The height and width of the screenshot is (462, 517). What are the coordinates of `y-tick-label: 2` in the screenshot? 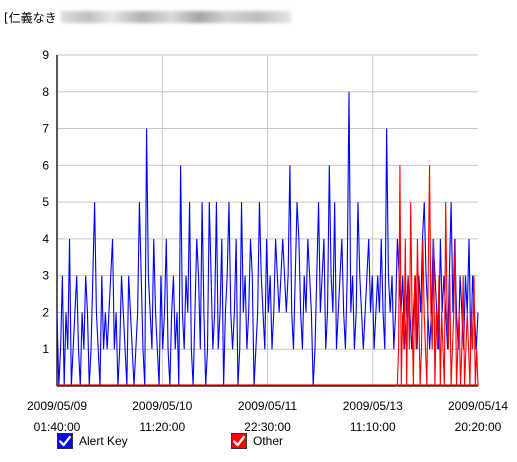 It's located at (45, 312).